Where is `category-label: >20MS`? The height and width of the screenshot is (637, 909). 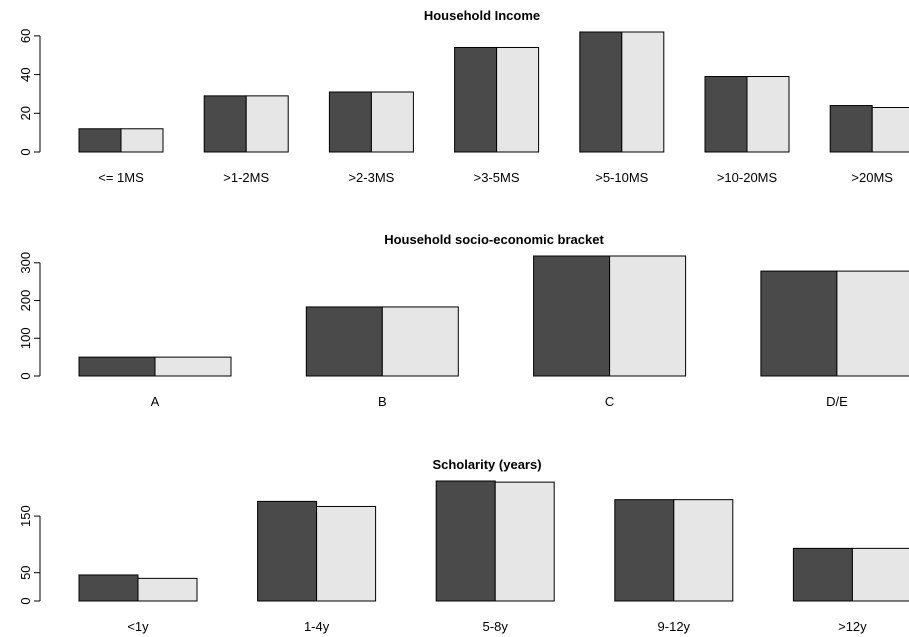
category-label: >20MS is located at coordinates (872, 177).